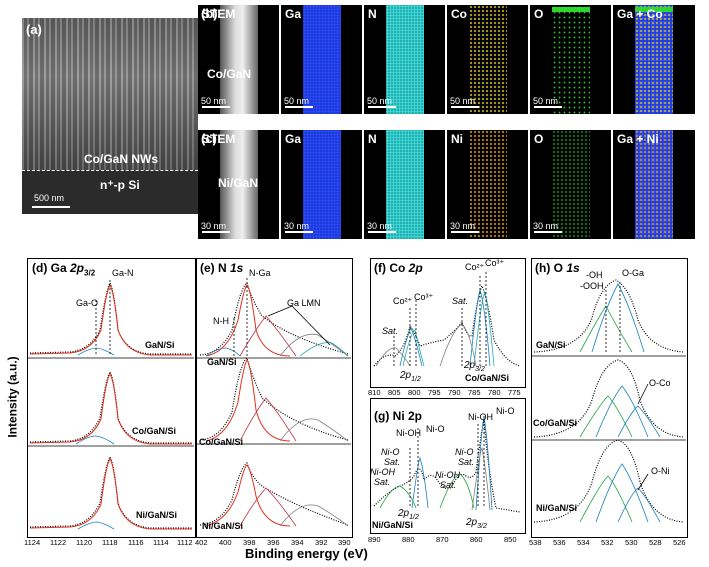 Image resolution: width=709 pixels, height=567 pixels. I want to click on tile-c-o-label: O, so click(539, 139).